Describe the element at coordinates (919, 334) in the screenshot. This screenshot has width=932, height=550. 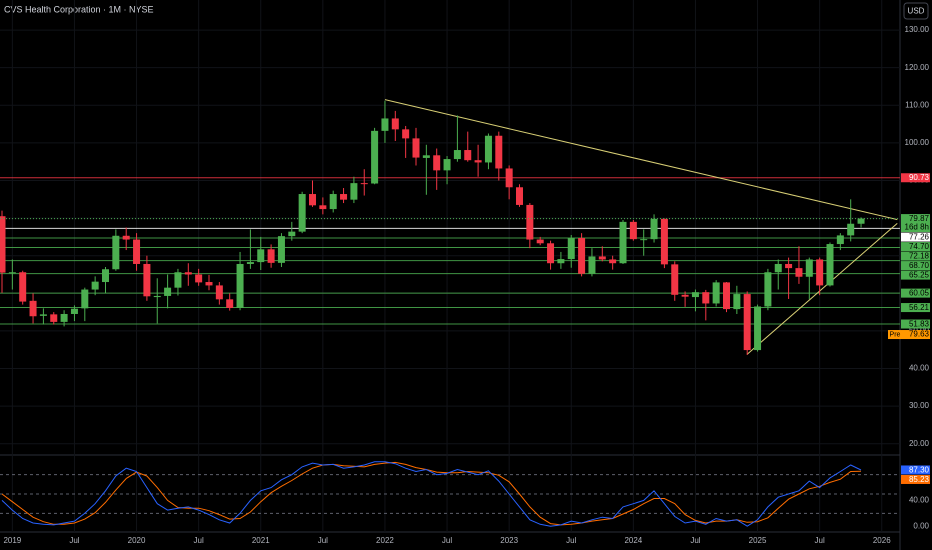
I see `premarket-badge-label: 79.63` at that location.